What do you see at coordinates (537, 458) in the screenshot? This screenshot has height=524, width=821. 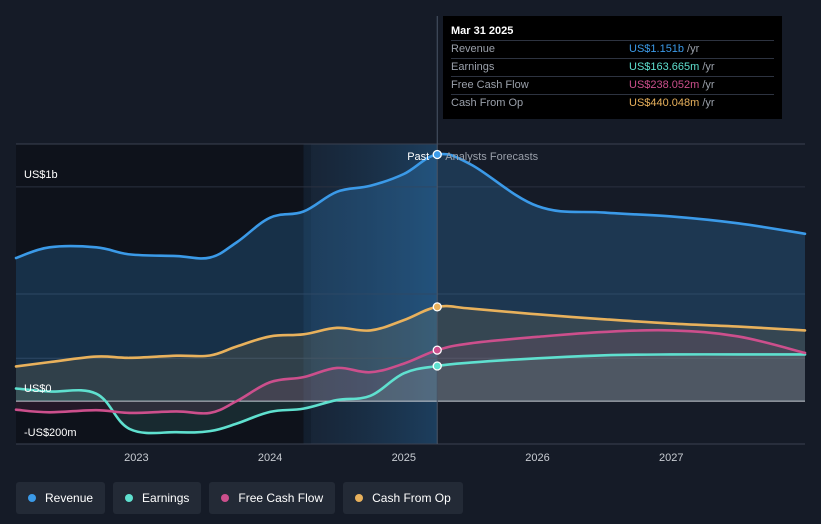 I see `x-tick-label: 2026` at bounding box center [537, 458].